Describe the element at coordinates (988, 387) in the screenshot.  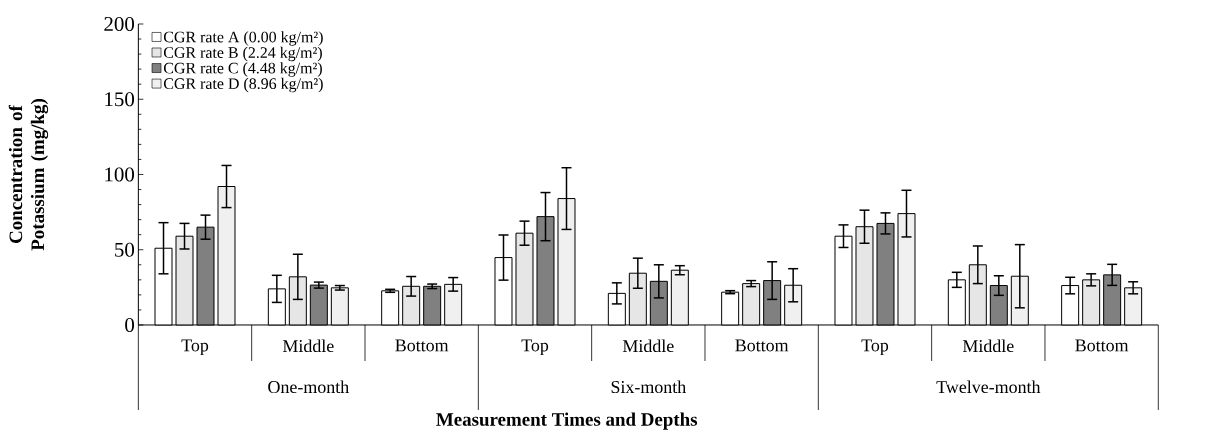
I see `text: Twelve-month` at that location.